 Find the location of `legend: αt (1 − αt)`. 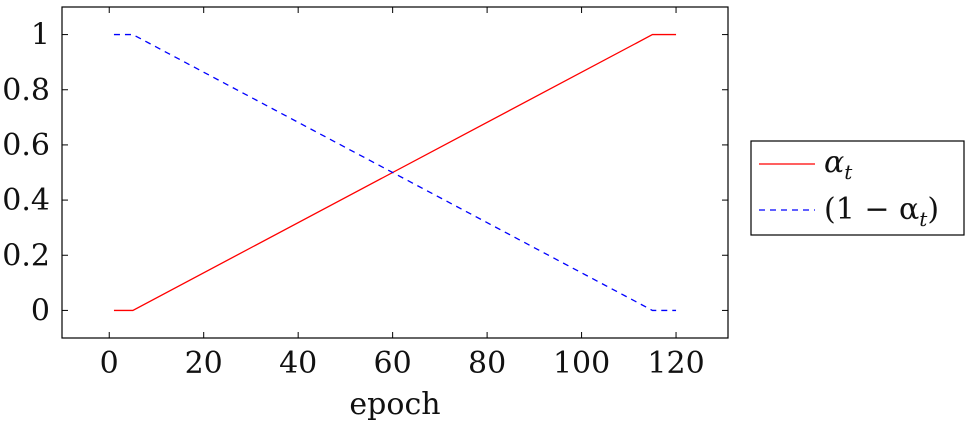

legend: αt (1 − αt) is located at coordinates (857, 188).